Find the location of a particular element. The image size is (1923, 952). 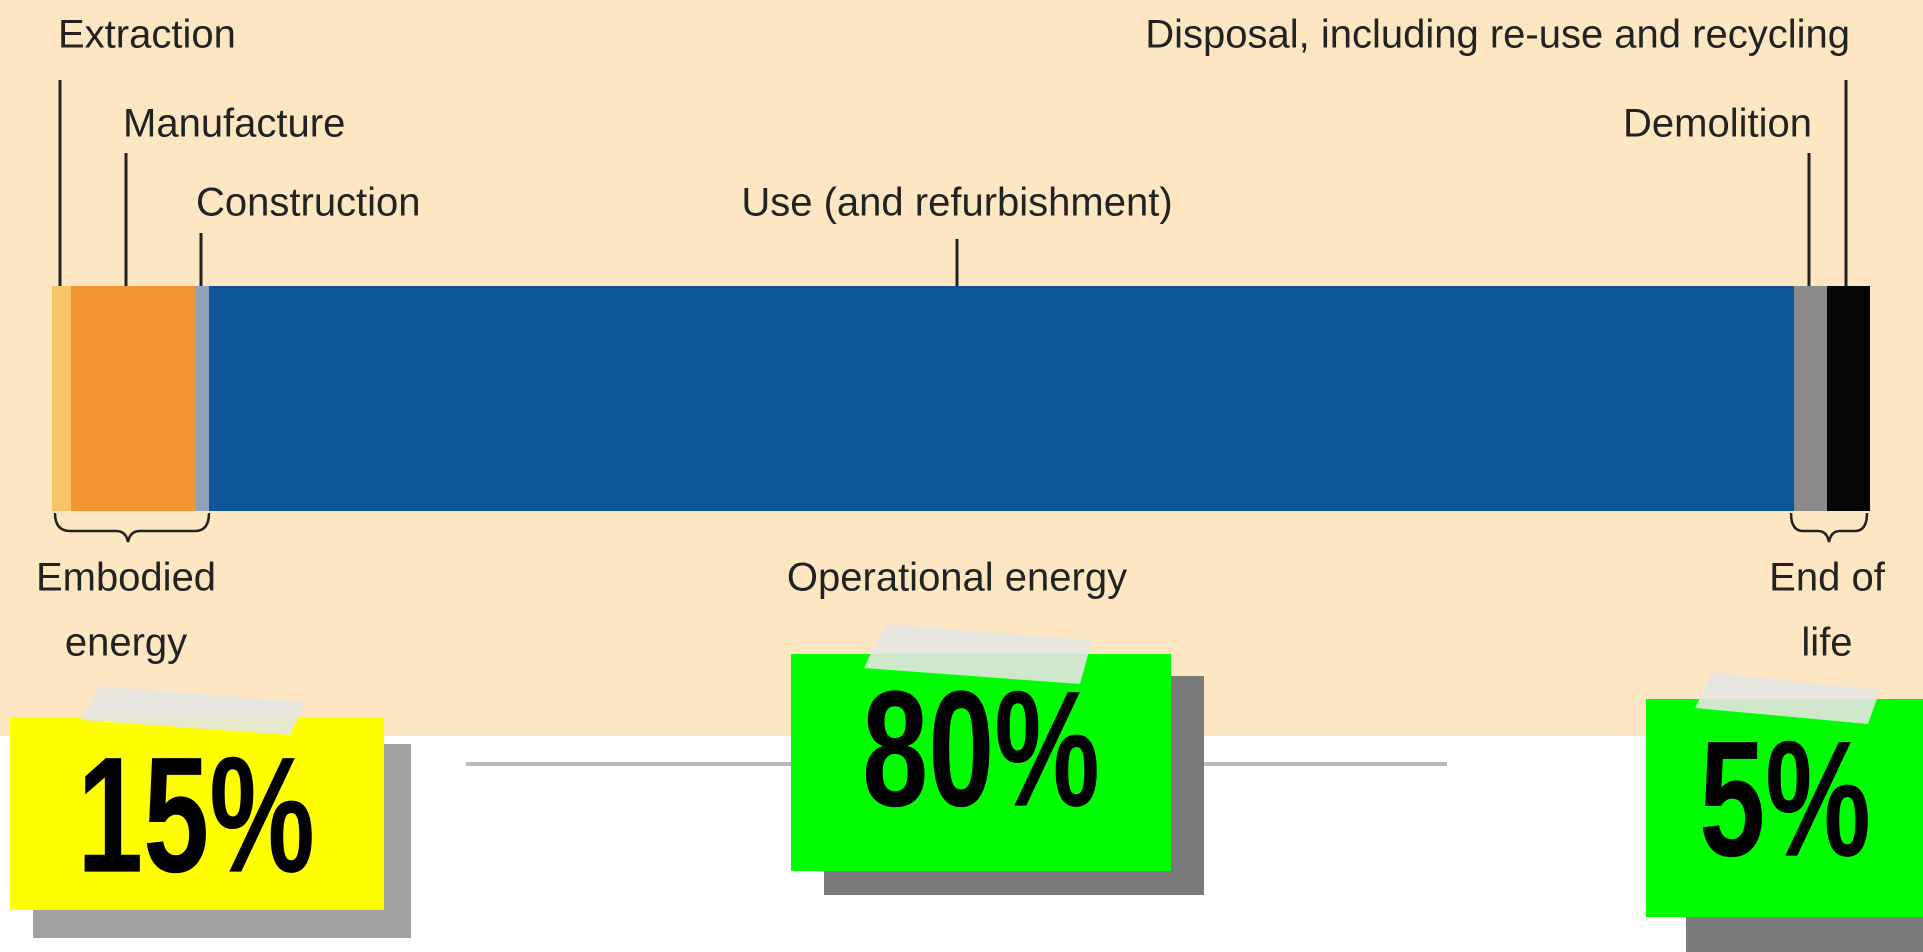

stage-label: Manufacture is located at coordinates (234, 124).